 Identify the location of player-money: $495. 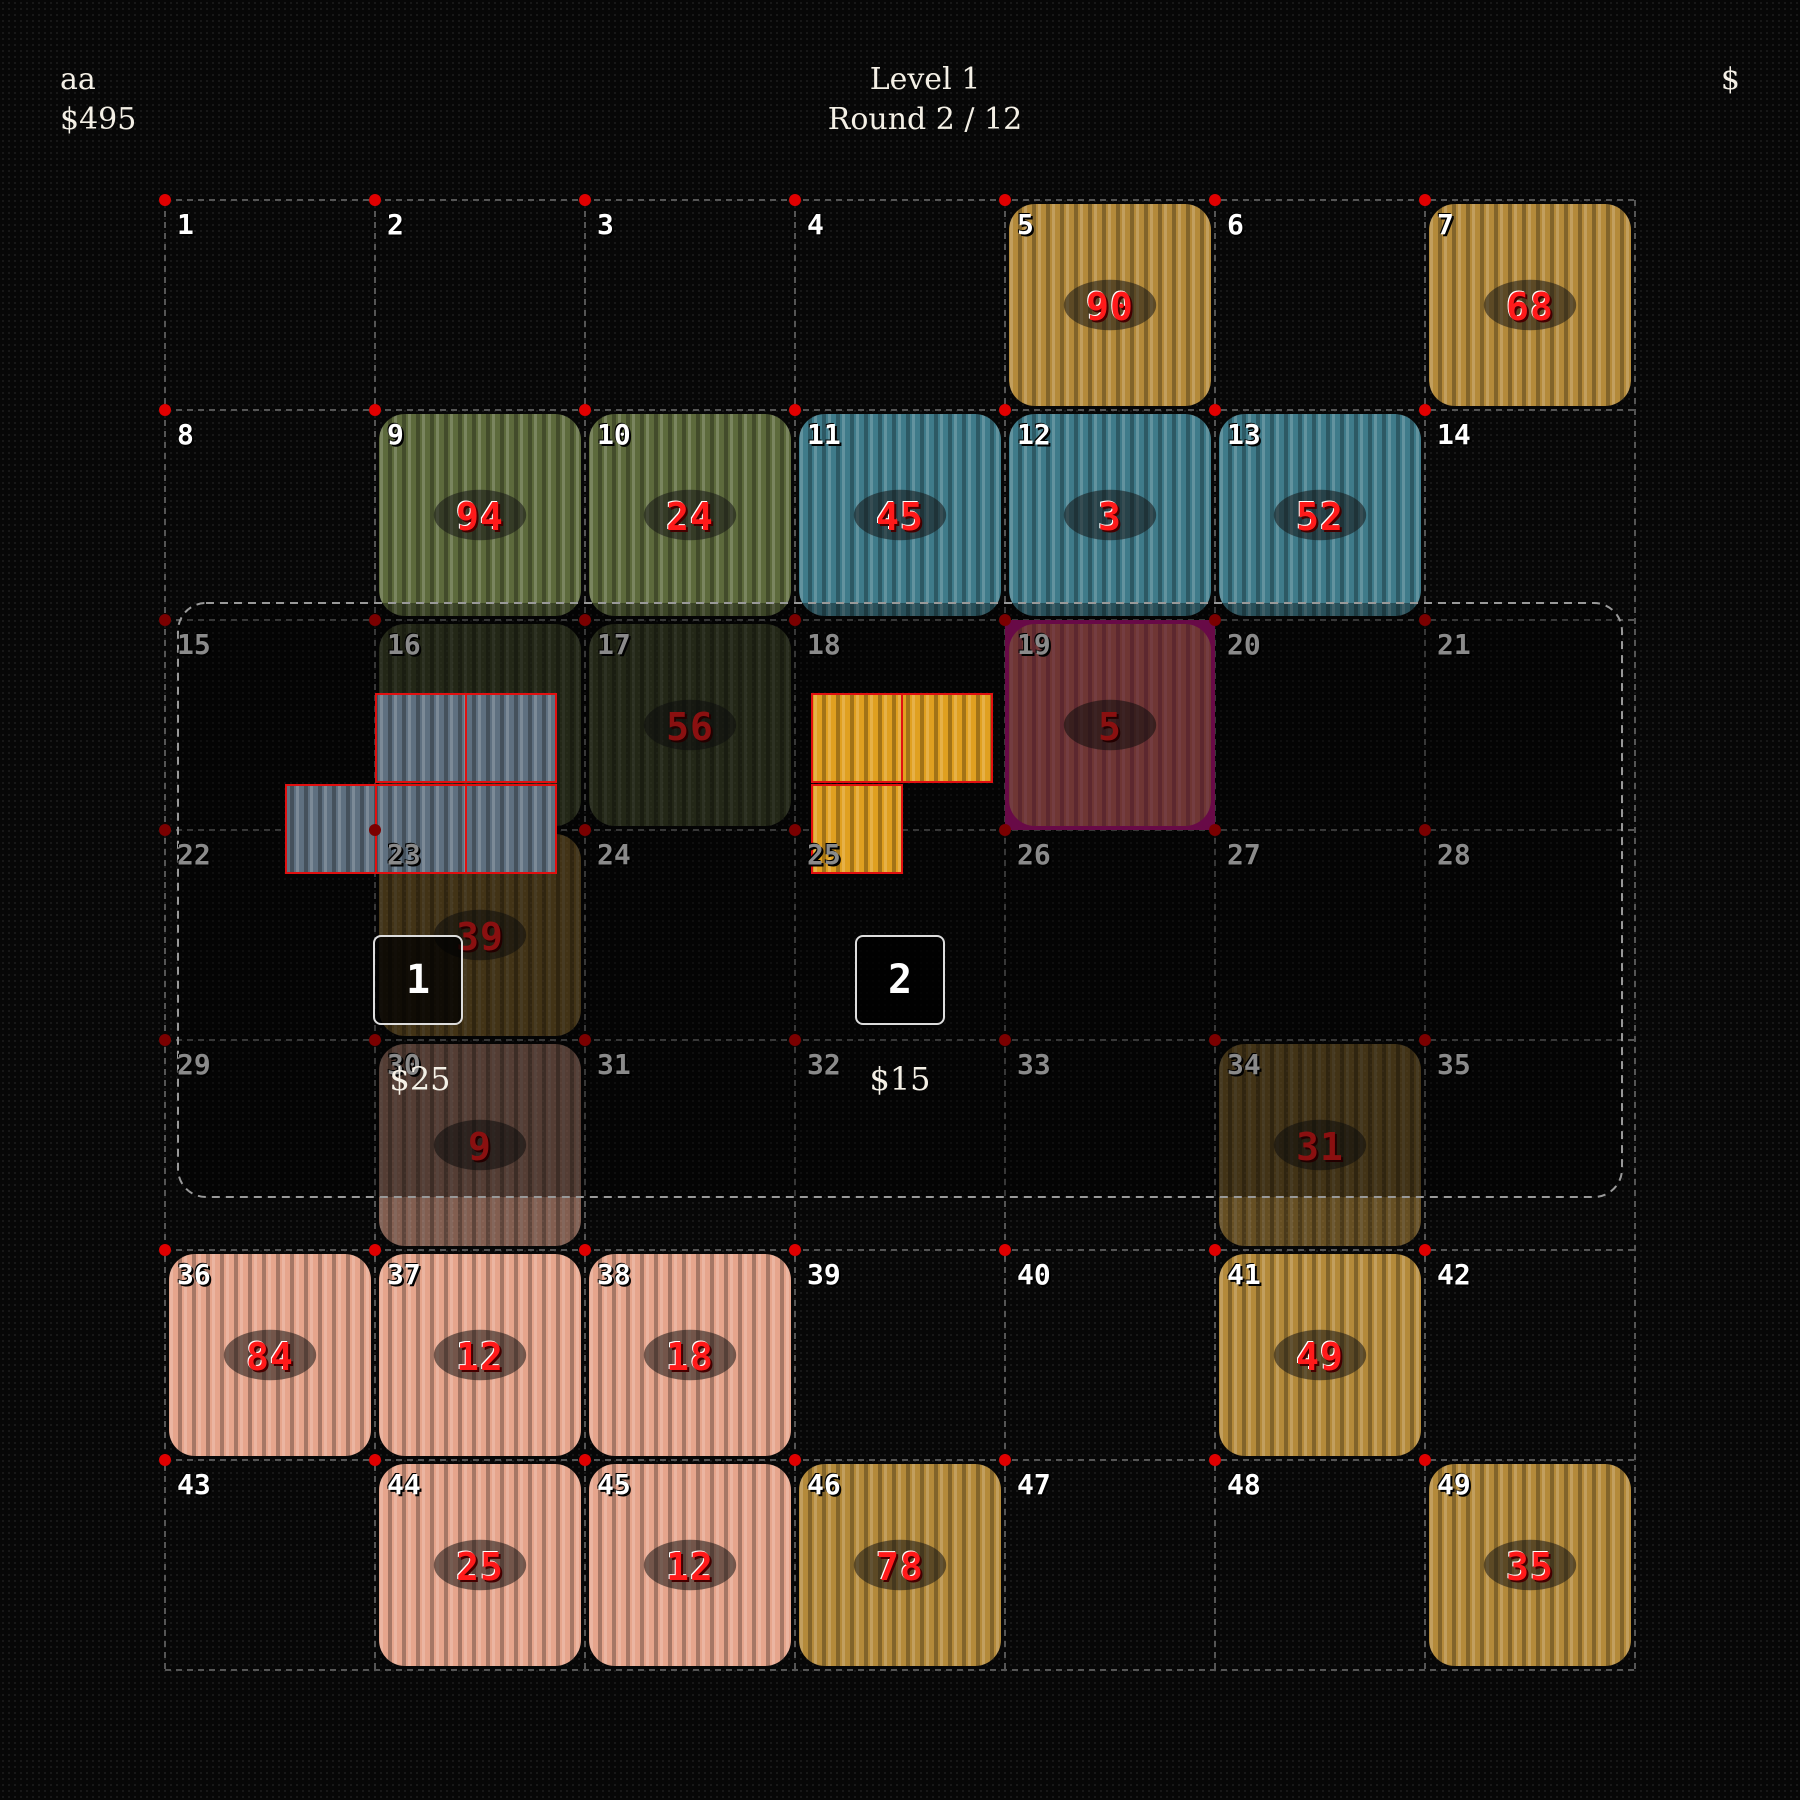
(98, 119).